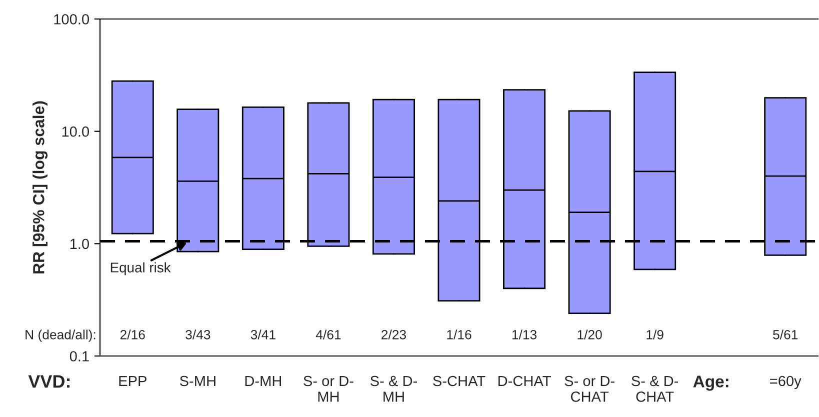 The width and height of the screenshot is (819, 417). What do you see at coordinates (198, 335) in the screenshot?
I see `annotation: 3/43` at bounding box center [198, 335].